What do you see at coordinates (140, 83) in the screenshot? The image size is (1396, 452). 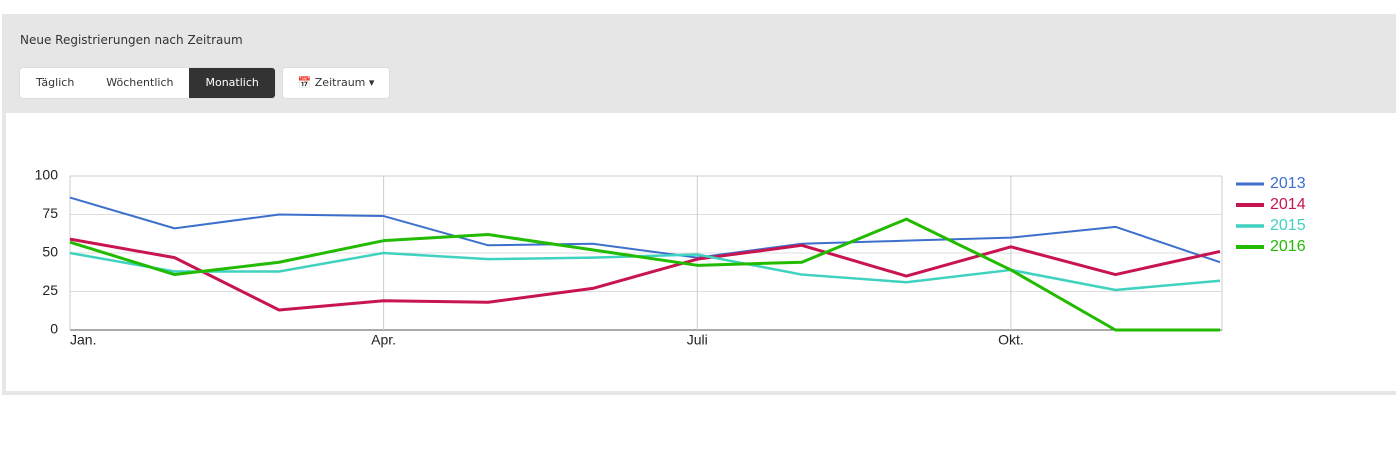 I see `button: Wöchentlich` at bounding box center [140, 83].